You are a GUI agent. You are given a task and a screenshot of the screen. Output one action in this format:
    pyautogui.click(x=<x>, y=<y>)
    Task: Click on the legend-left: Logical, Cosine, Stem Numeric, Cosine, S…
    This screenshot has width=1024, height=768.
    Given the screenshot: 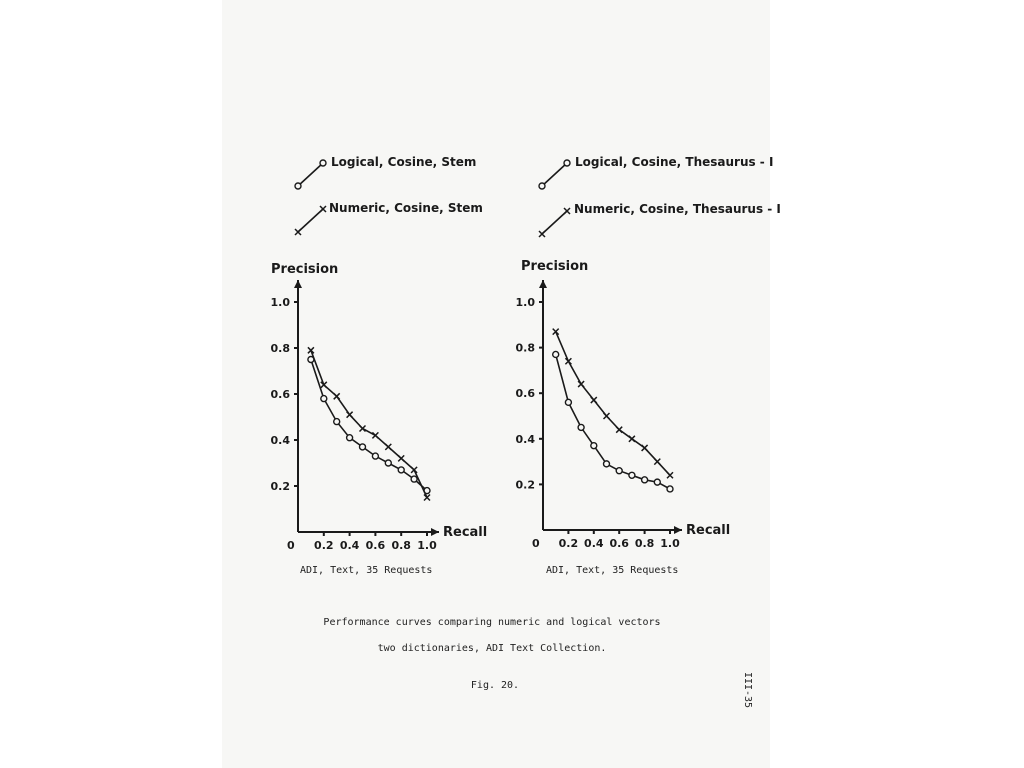 What is the action you would take?
    pyautogui.click(x=388, y=195)
    